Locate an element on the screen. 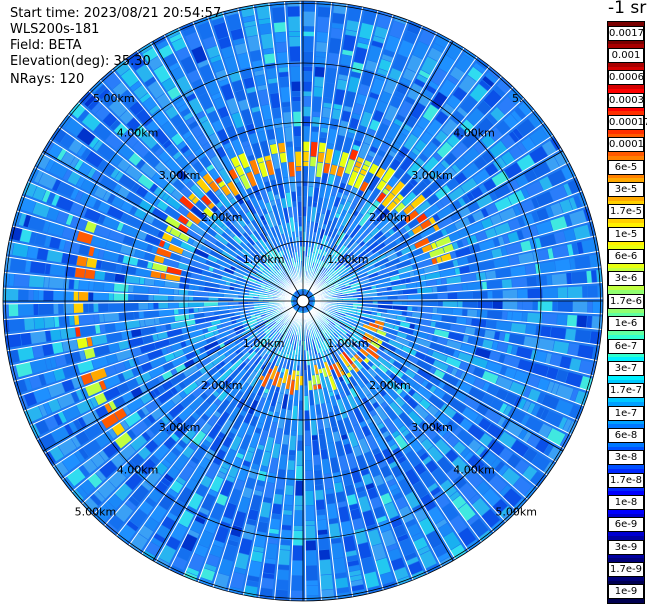 This screenshot has width=647, height=607. colorbar-tick-label: 6e-6 is located at coordinates (626, 257).